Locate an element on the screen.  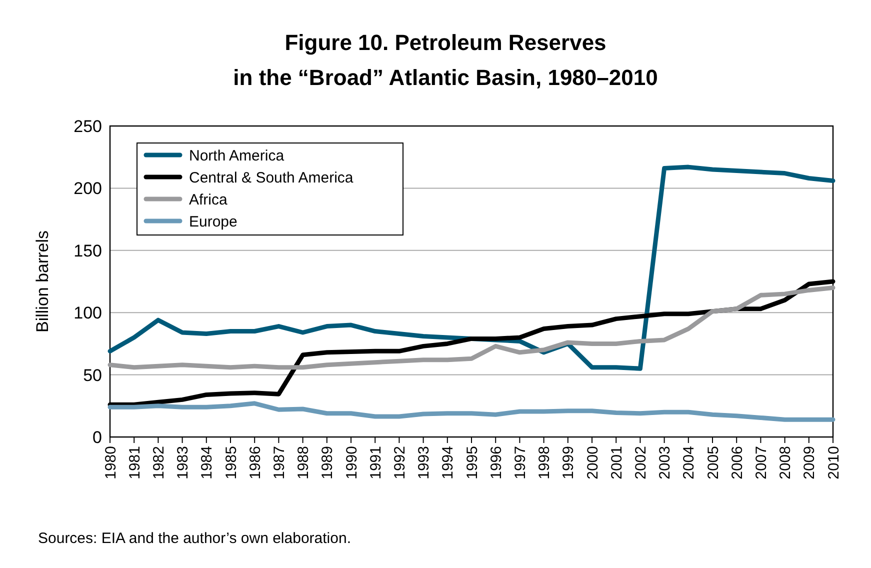
y-tick-label: 50 is located at coordinates (92, 375).